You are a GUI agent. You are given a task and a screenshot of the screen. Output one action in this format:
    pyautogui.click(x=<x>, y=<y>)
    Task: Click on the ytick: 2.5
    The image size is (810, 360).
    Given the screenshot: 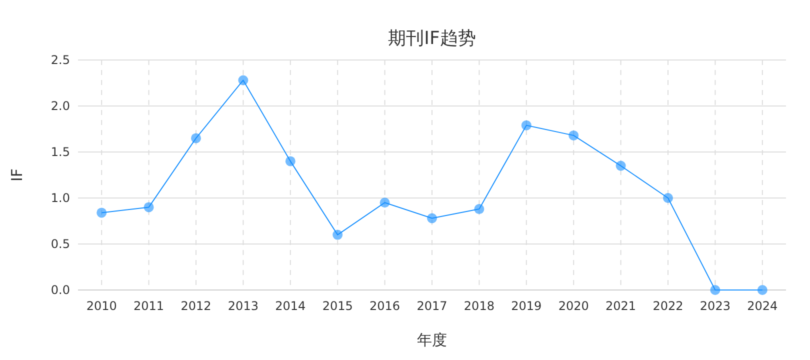 What is the action you would take?
    pyautogui.click(x=60, y=60)
    